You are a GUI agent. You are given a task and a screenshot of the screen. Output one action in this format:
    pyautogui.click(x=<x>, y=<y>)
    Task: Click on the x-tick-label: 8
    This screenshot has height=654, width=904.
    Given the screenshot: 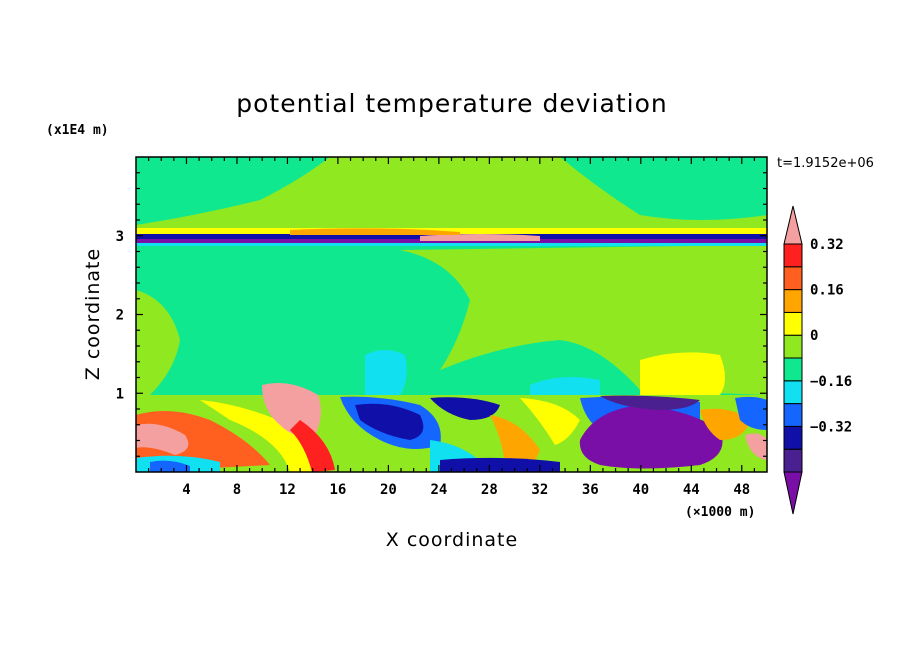 What is the action you would take?
    pyautogui.click(x=237, y=490)
    